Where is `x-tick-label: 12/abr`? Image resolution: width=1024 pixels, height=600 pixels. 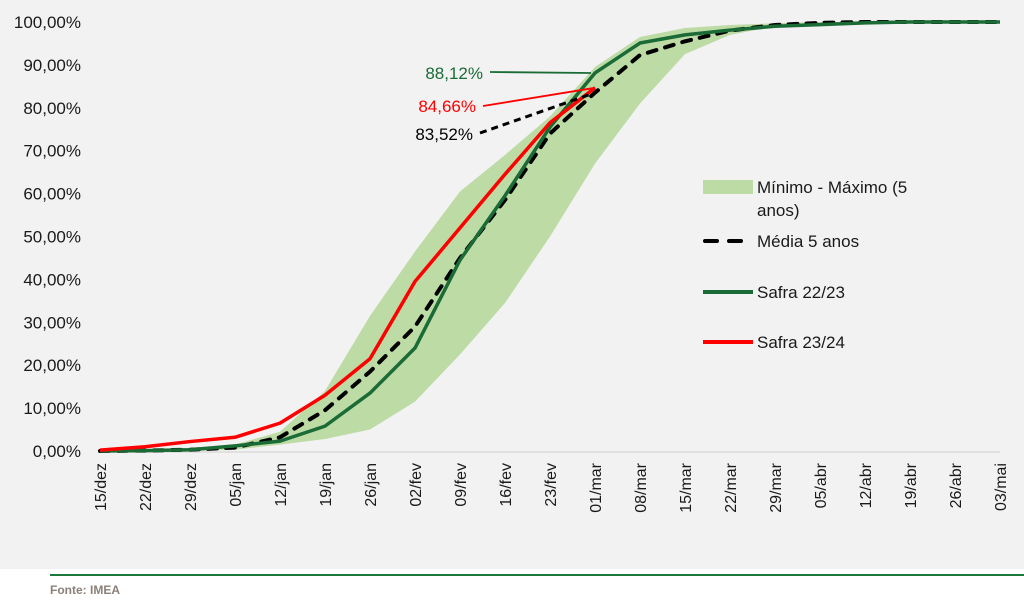
x-tick-label: 12/abr is located at coordinates (866, 485).